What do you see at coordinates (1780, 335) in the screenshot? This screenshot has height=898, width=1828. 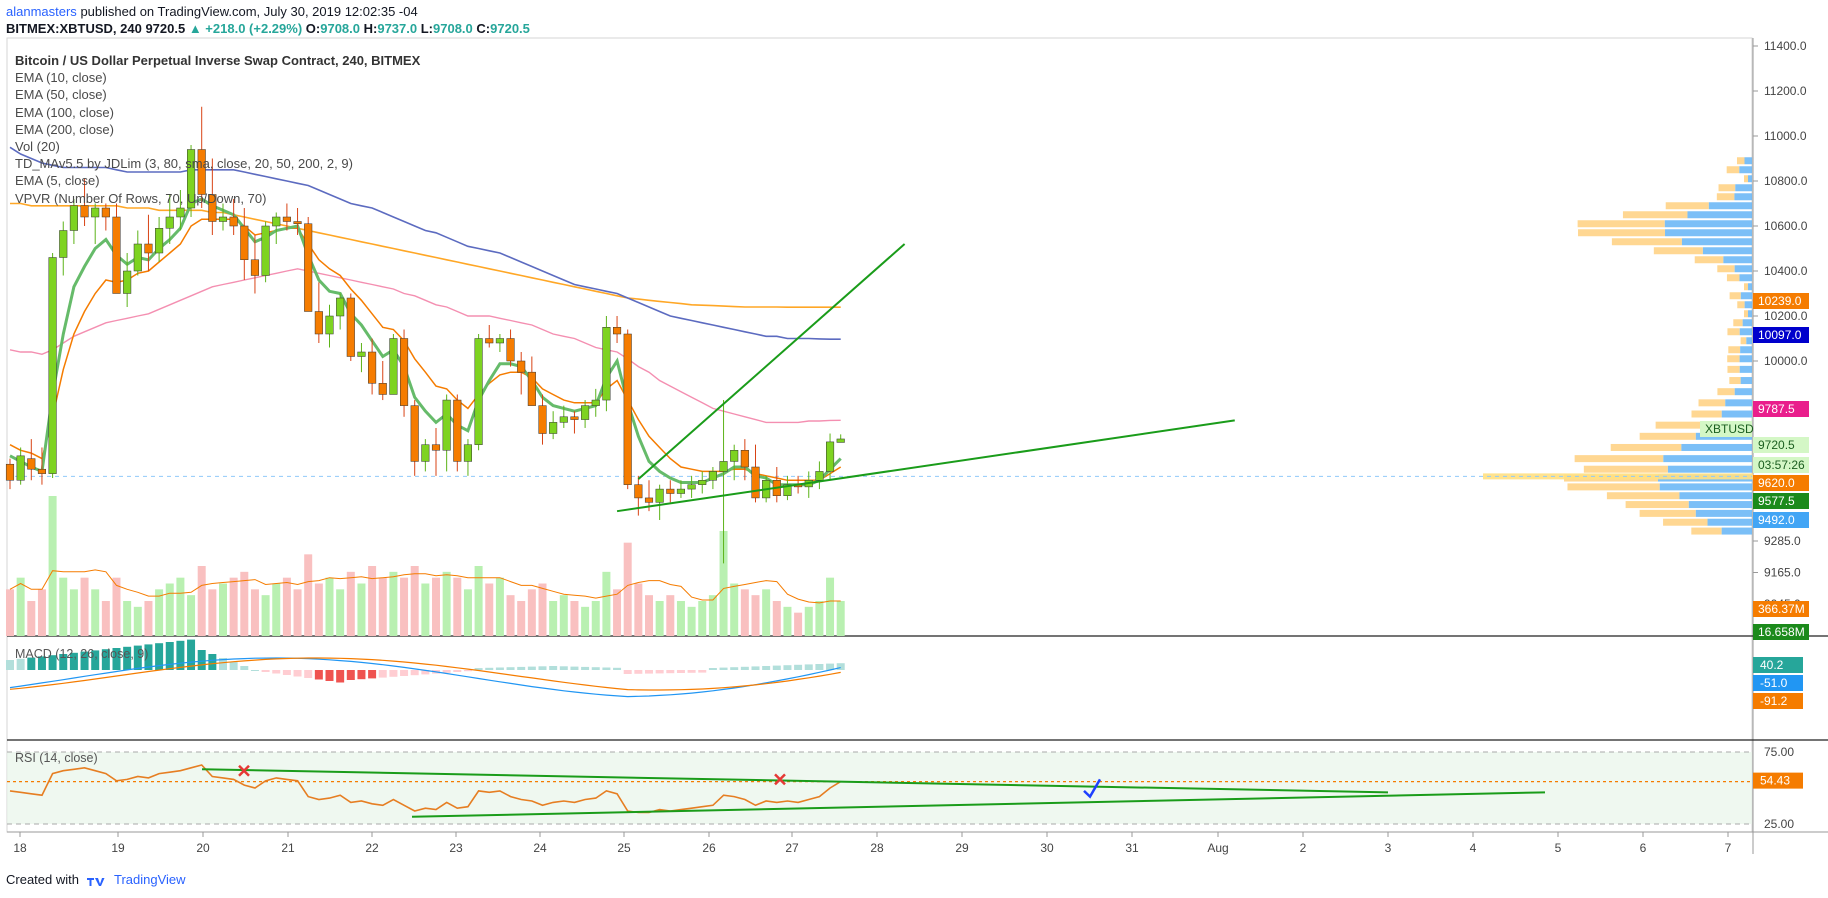 I see `price-label-text: 10097.0` at bounding box center [1780, 335].